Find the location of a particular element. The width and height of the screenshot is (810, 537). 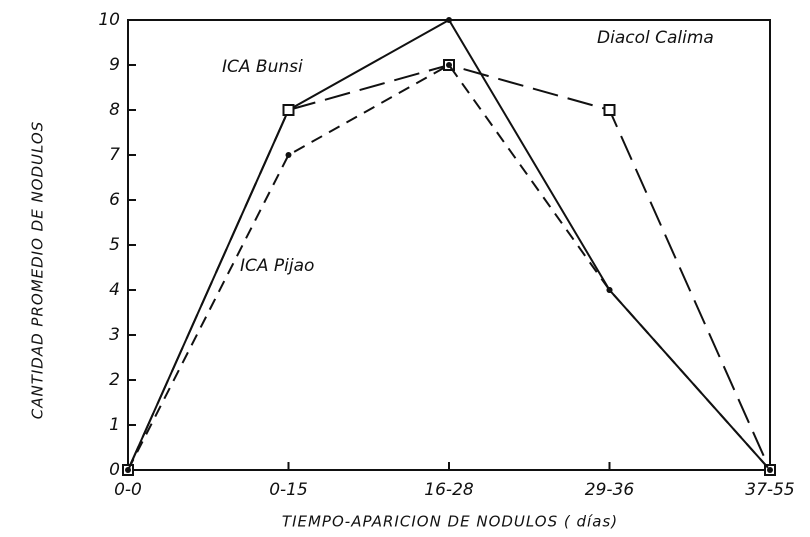

series-label: ICA Bunsi is located at coordinates (262, 67).